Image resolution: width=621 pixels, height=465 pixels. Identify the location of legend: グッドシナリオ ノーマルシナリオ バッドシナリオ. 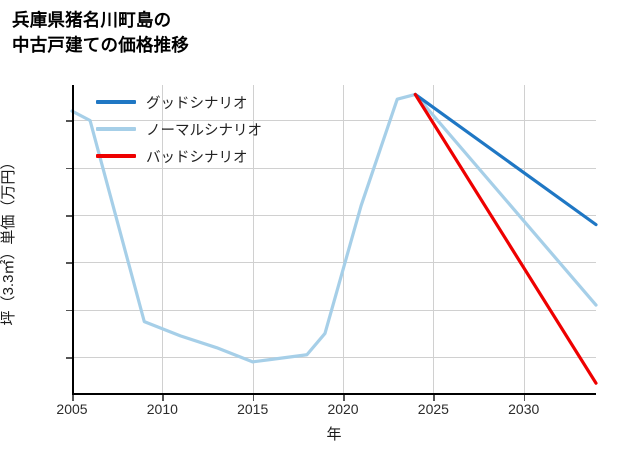
(179, 129).